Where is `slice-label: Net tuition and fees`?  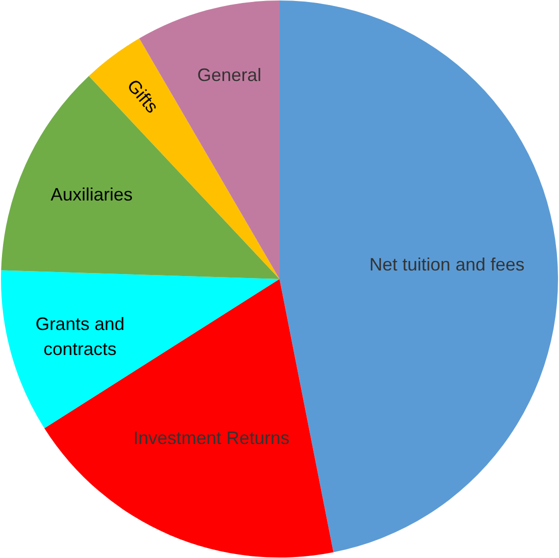
slice-label: Net tuition and fees is located at coordinates (447, 264).